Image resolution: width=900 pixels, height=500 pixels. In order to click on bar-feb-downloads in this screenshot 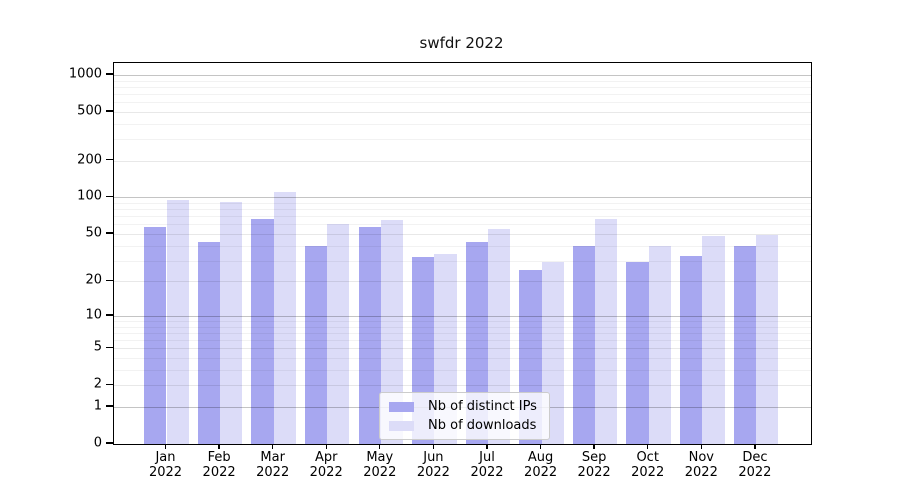, I will do `click(231, 323)`.